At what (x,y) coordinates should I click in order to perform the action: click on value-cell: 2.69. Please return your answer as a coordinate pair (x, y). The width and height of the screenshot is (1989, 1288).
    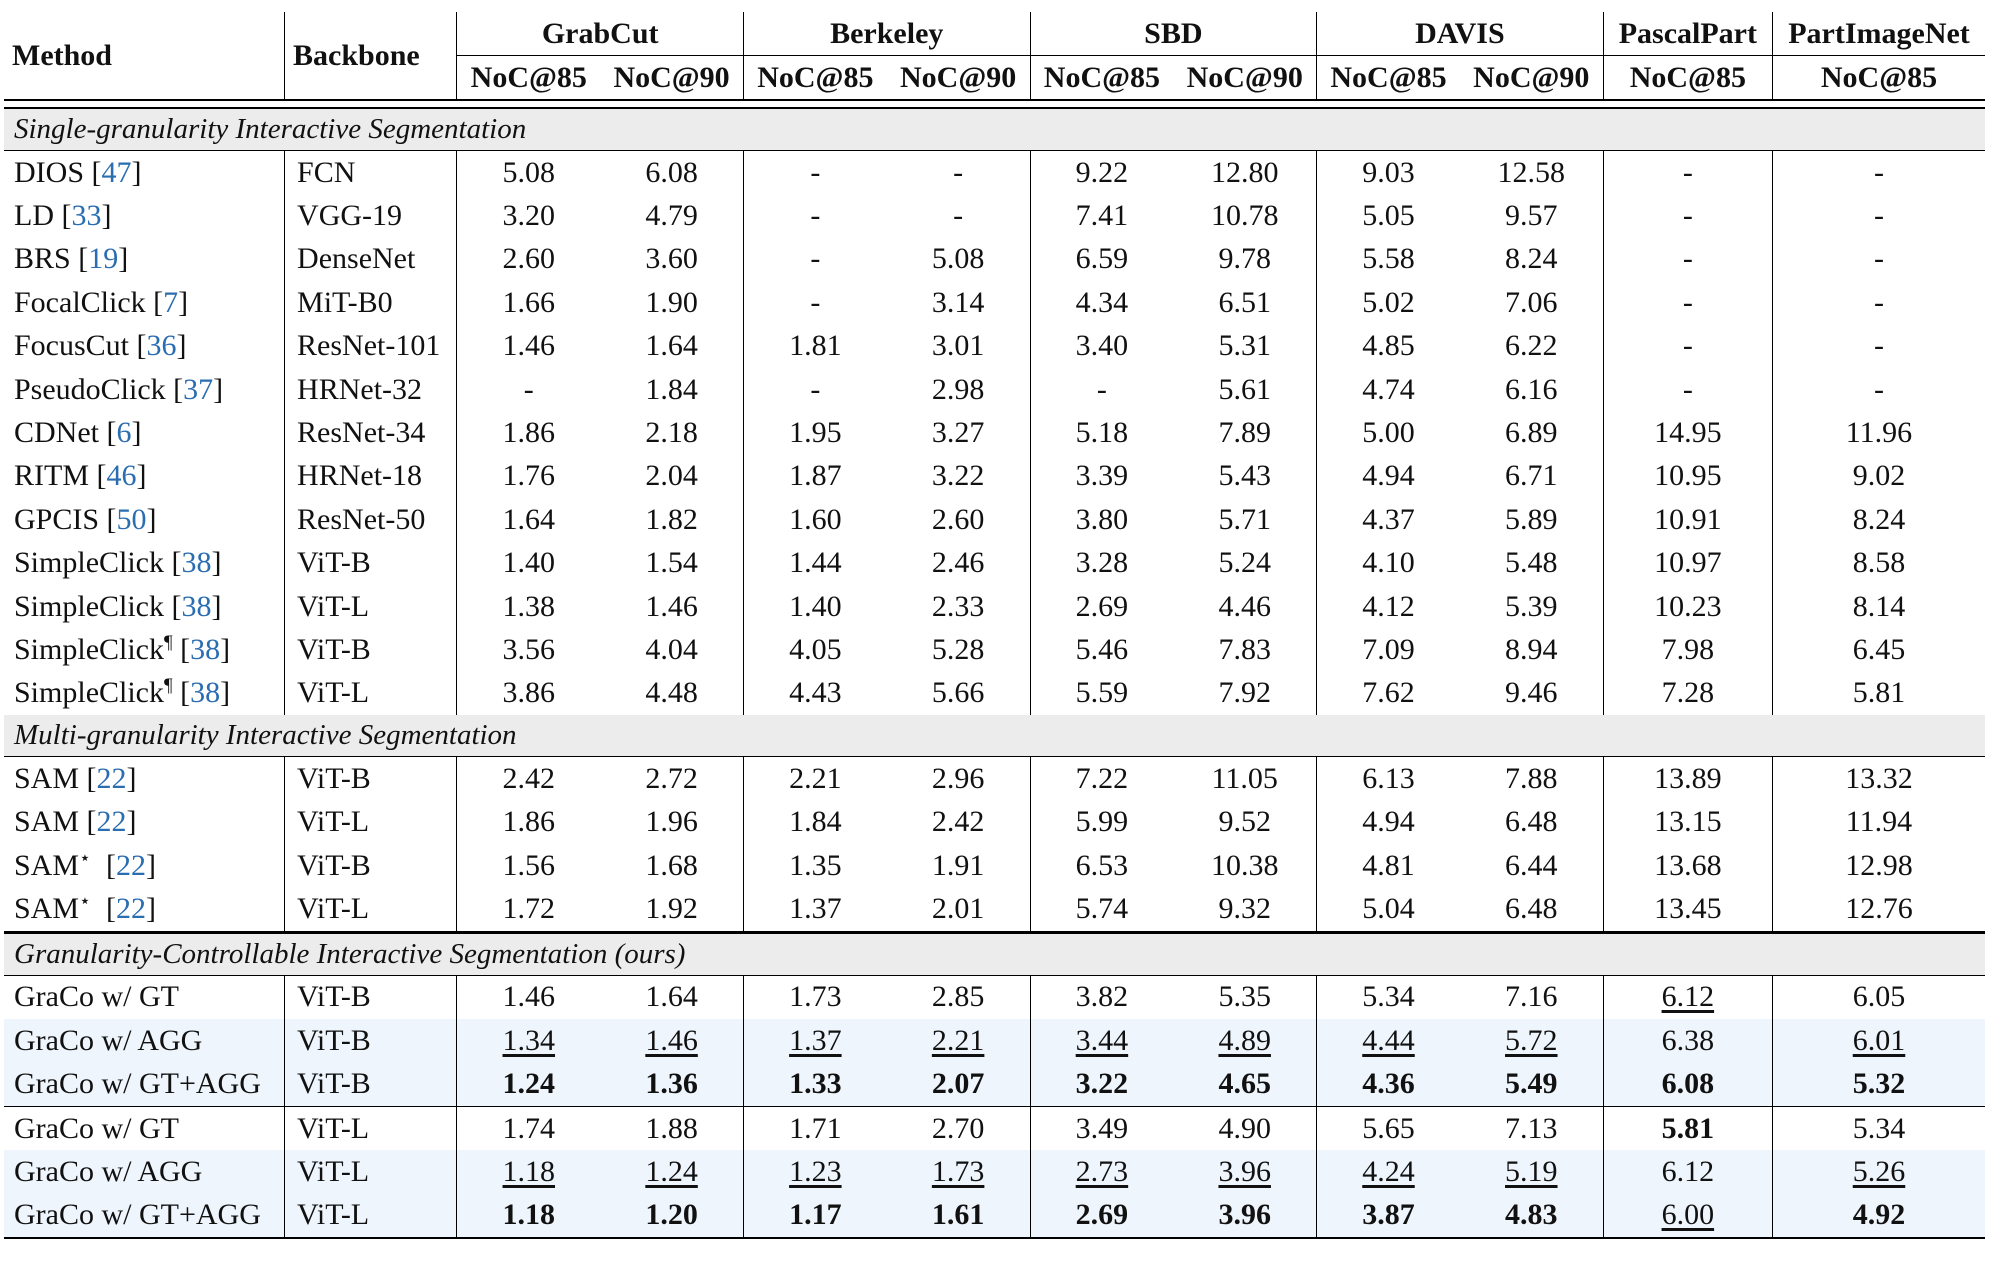
    Looking at the image, I should click on (1101, 606).